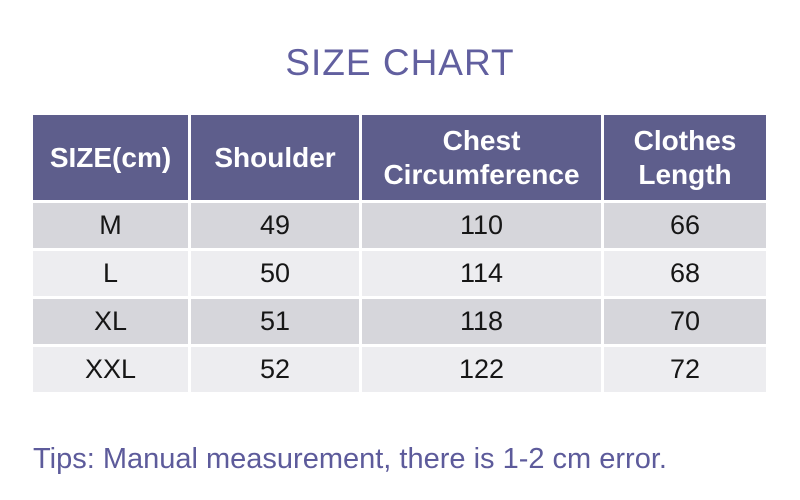 This screenshot has width=800, height=500. I want to click on chest-cell: 110, so click(481, 225).